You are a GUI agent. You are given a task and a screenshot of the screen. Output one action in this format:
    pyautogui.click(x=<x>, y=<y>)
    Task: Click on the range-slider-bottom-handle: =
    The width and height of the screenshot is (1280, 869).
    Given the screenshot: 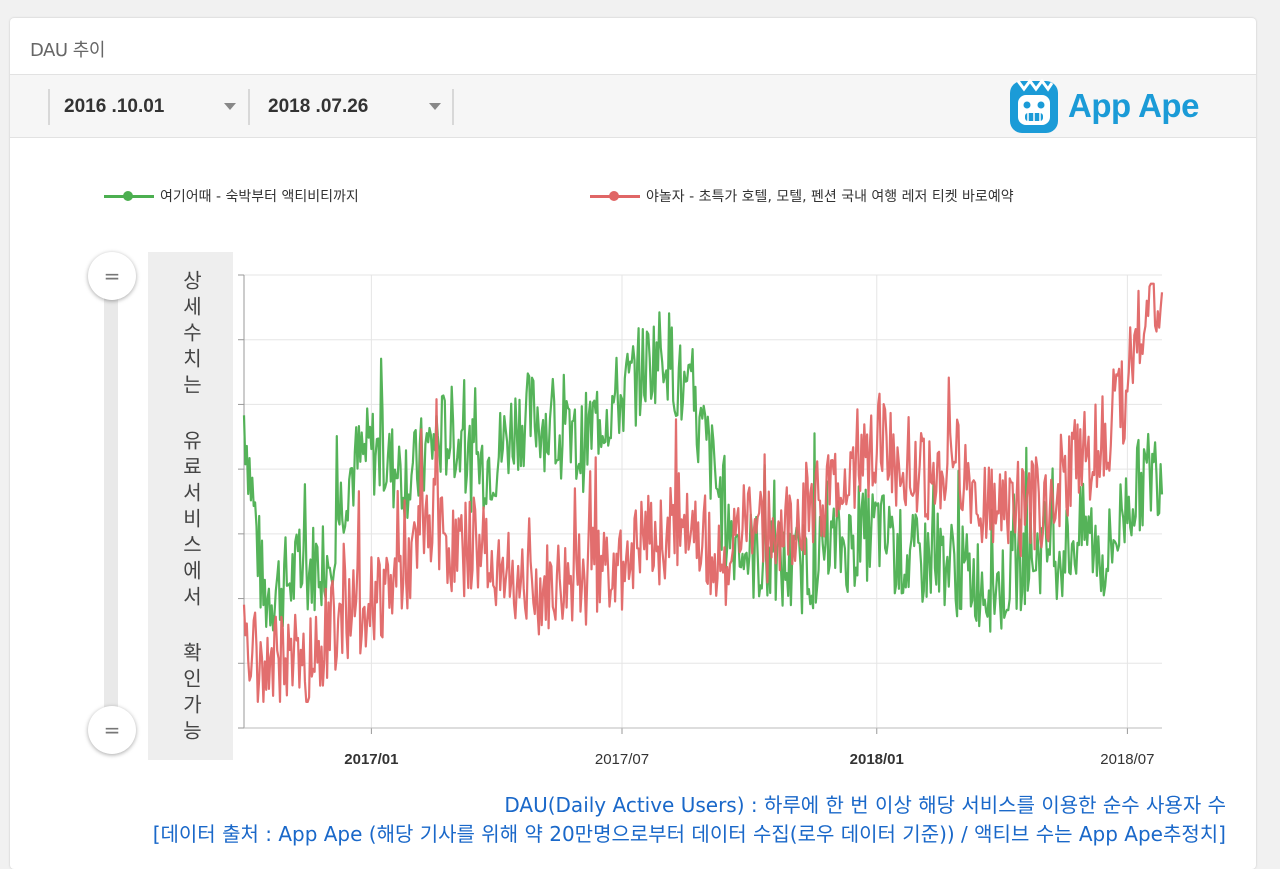 What is the action you would take?
    pyautogui.click(x=112, y=730)
    